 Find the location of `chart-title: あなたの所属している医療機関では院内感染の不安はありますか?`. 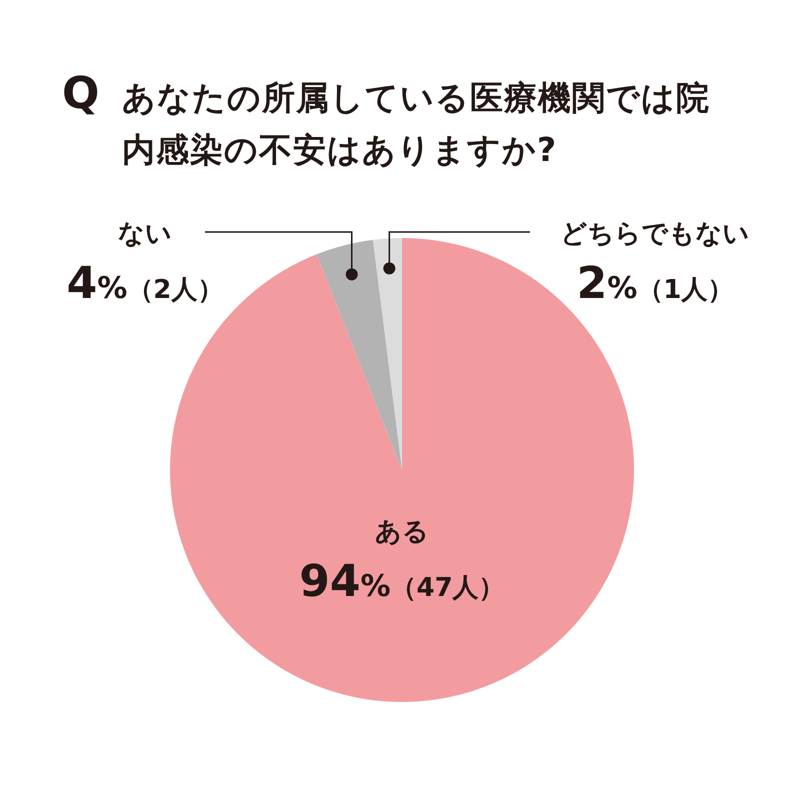

chart-title: あなたの所属している医療機関では院内感染の不安はありますか? is located at coordinates (416, 124).